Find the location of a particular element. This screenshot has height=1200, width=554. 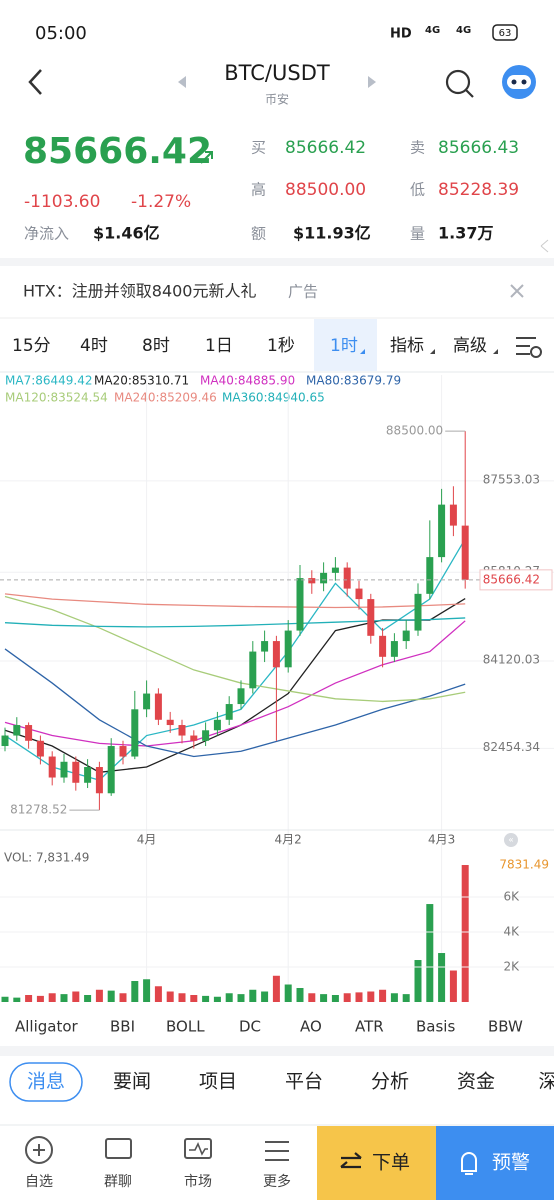

indicator-tab: ATR is located at coordinates (369, 1027).